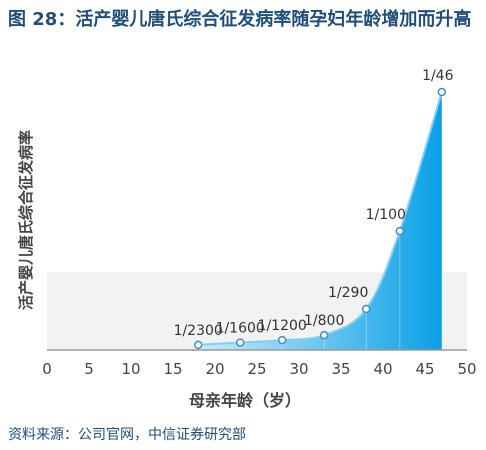 The height and width of the screenshot is (450, 486). I want to click on y-axis-label: 活产婴儿唐氏综合征发病率, so click(26, 220).